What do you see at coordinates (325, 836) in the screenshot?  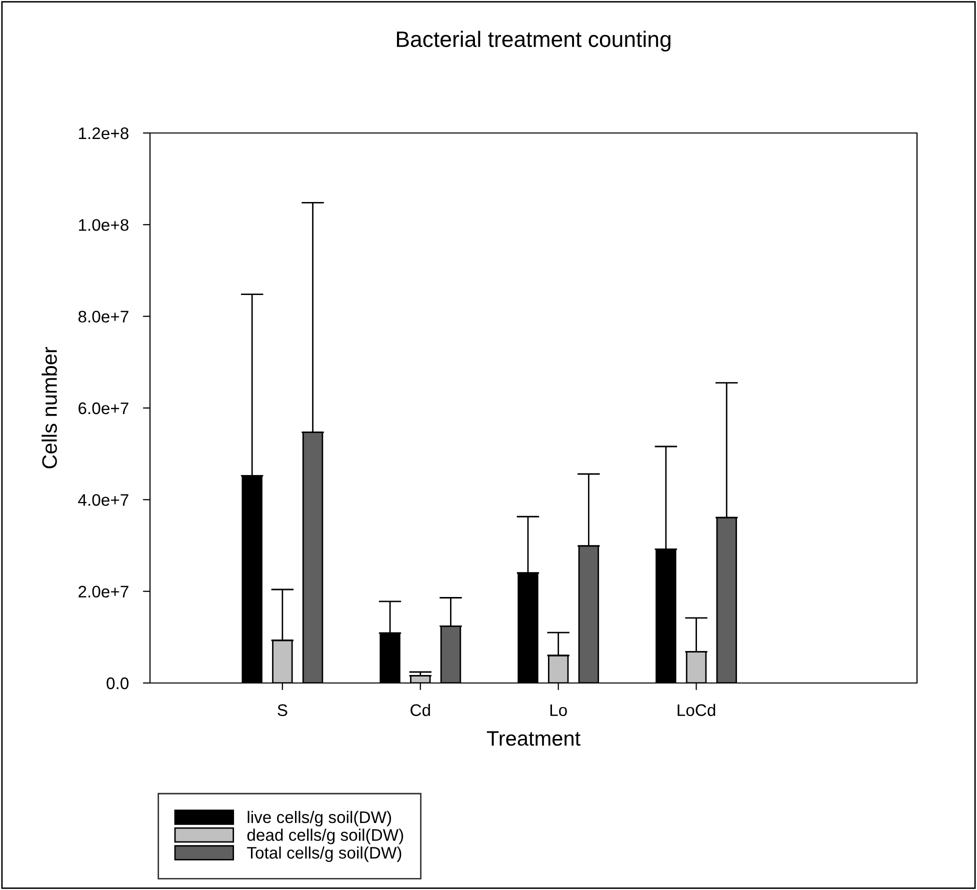 I see `legend-label: dead cells/g soil(DW)` at bounding box center [325, 836].